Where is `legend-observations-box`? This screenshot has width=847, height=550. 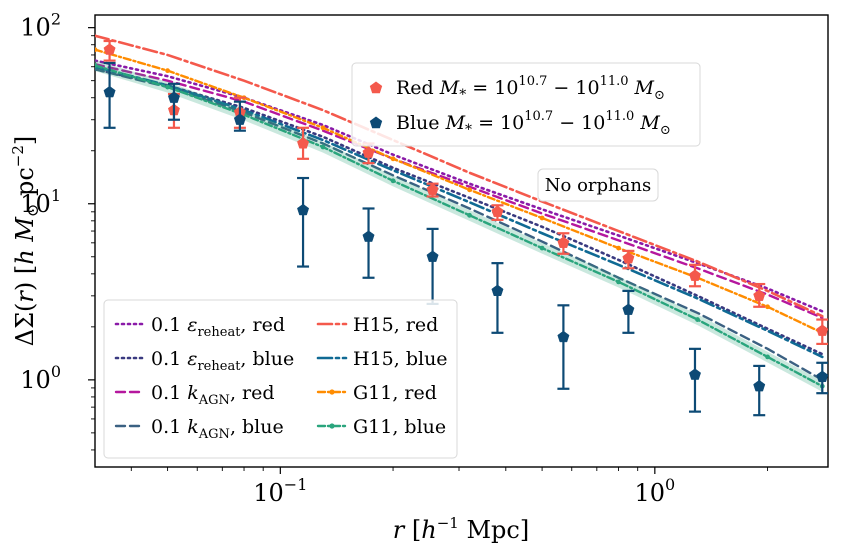 legend-observations-box is located at coordinates (526, 104).